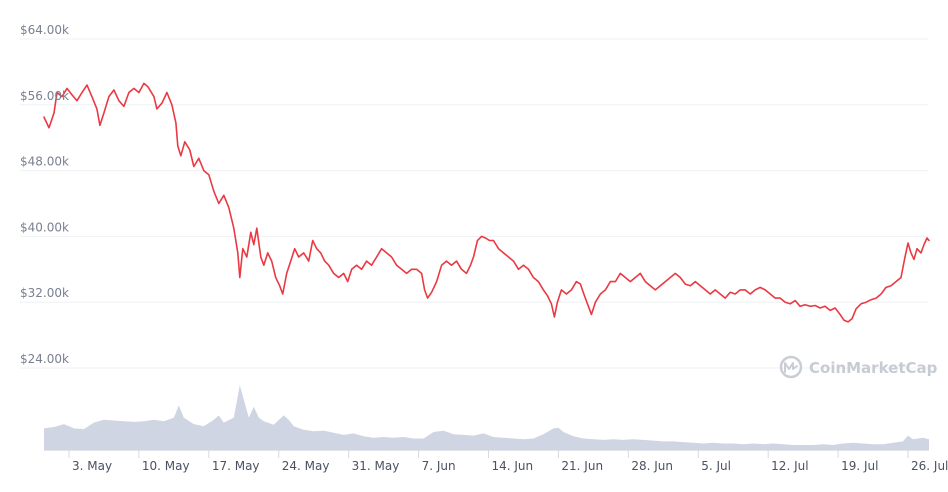  I want to click on x-tick-label: 12. Jul, so click(789, 466).